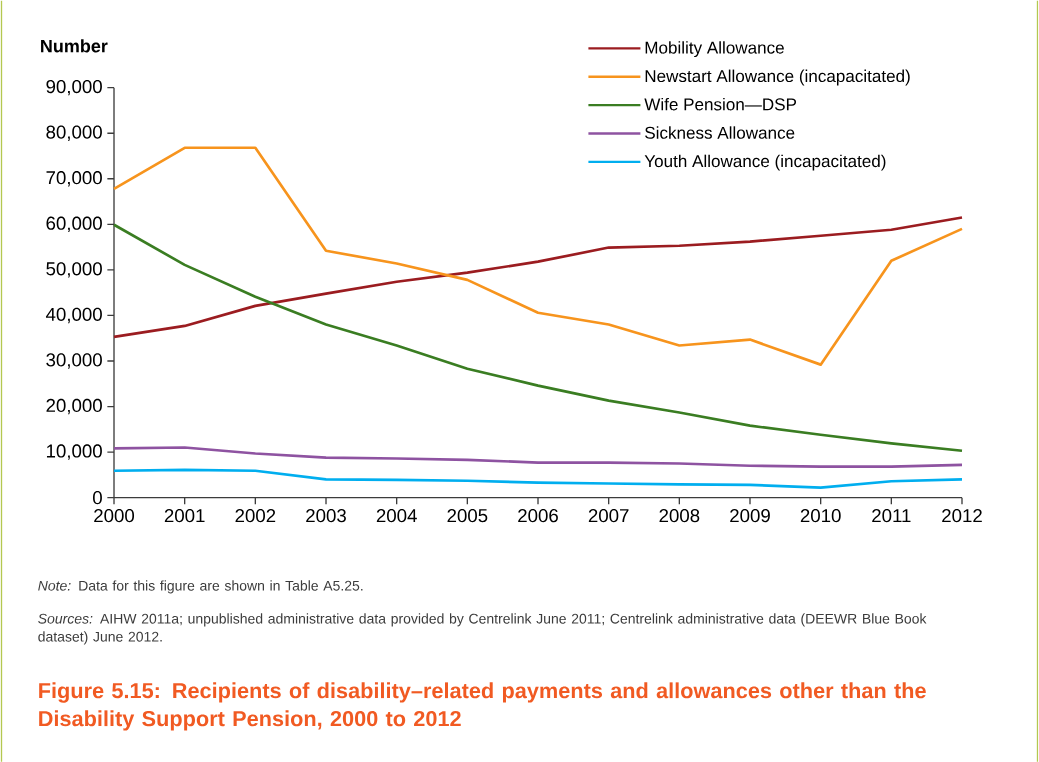 Image resolution: width=1039 pixels, height=762 pixels. Describe the element at coordinates (184, 515) in the screenshot. I see `x-tick-label: 2001` at that location.